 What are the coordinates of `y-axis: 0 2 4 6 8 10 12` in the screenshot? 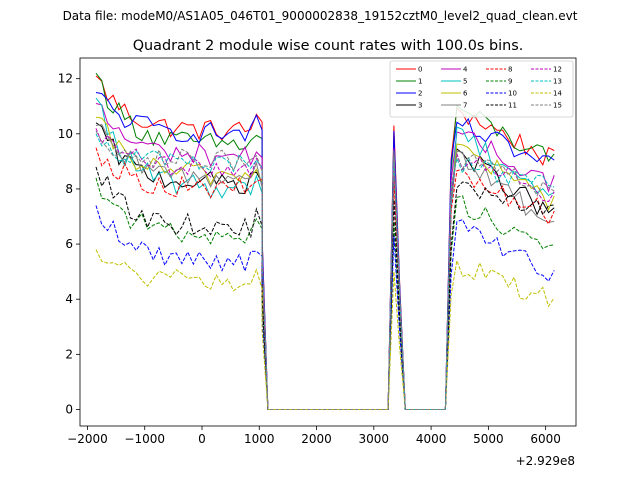 It's located at (69, 244).